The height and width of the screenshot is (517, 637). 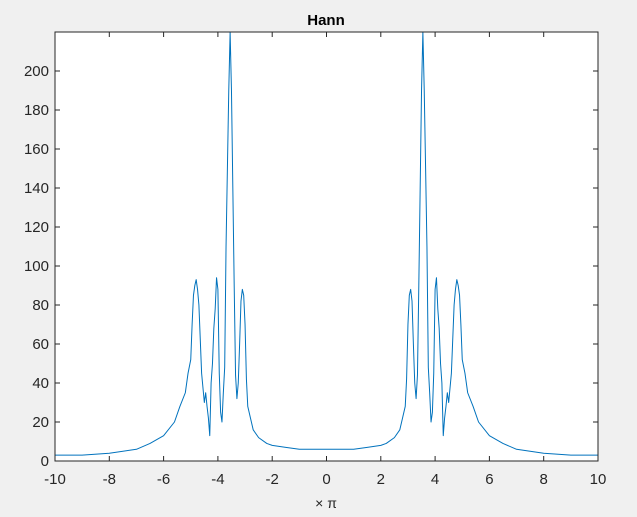 What do you see at coordinates (217, 479) in the screenshot?
I see `x-tick-label: -4` at bounding box center [217, 479].